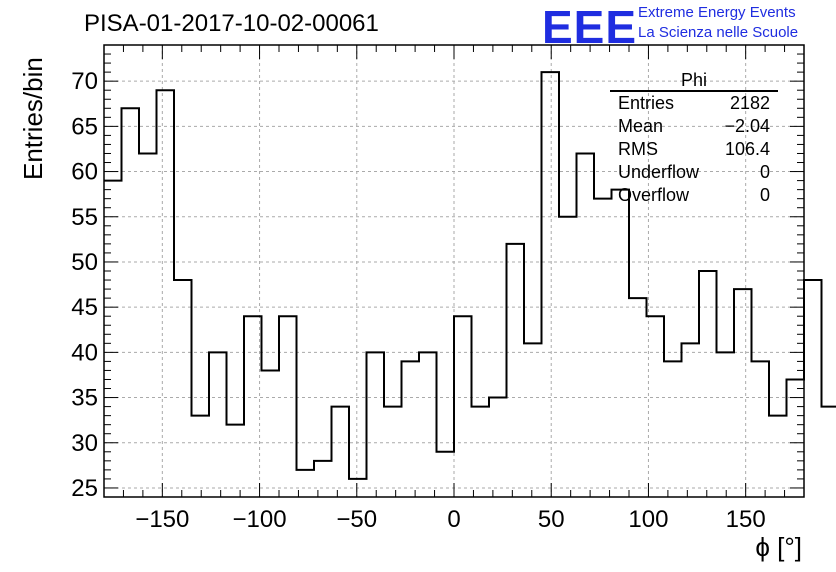 Image resolution: width=836 pixels, height=572 pixels. I want to click on stats-value: 106.4, so click(747, 149).